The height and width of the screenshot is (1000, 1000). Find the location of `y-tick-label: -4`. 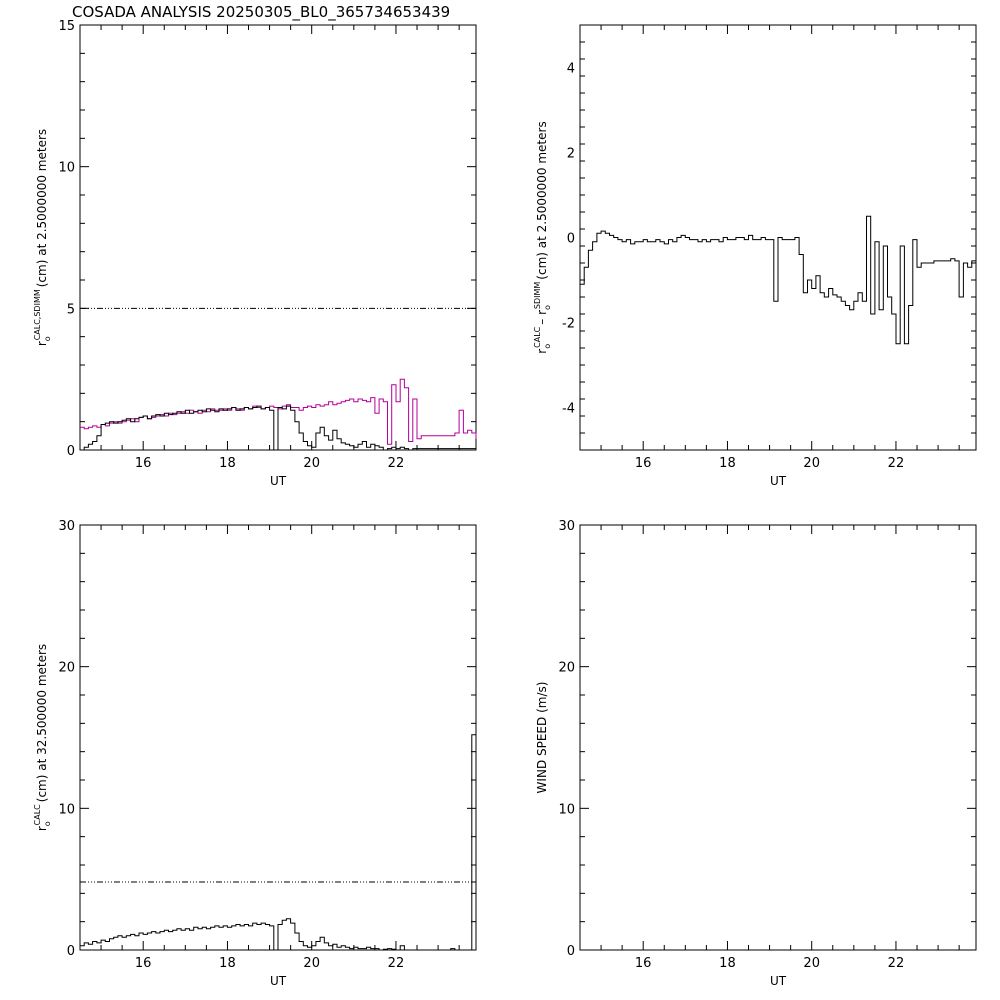

y-tick-label: -4 is located at coordinates (568, 409).